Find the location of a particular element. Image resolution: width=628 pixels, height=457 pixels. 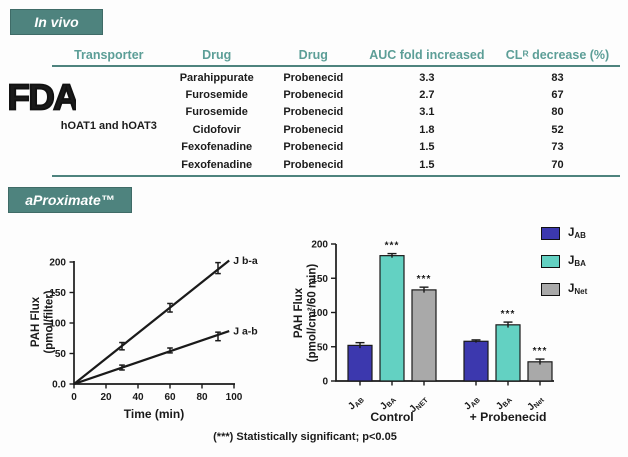

legend-label: JNet is located at coordinates (578, 289).